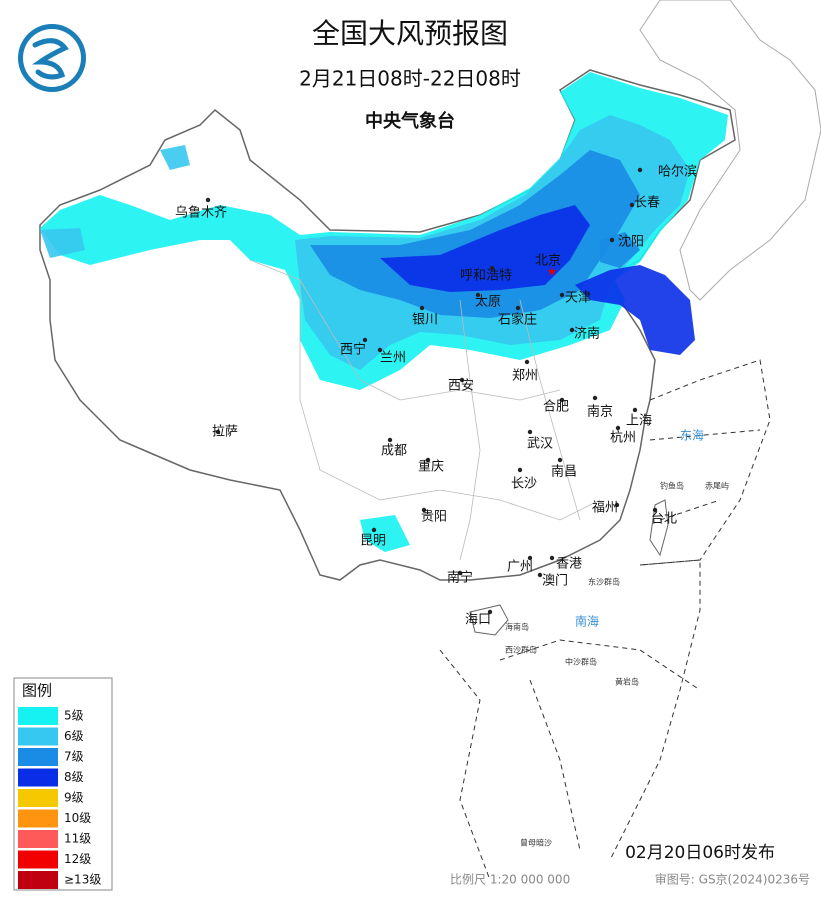 This screenshot has width=821, height=899. I want to click on island-label: 西沙群岛, so click(521, 650).